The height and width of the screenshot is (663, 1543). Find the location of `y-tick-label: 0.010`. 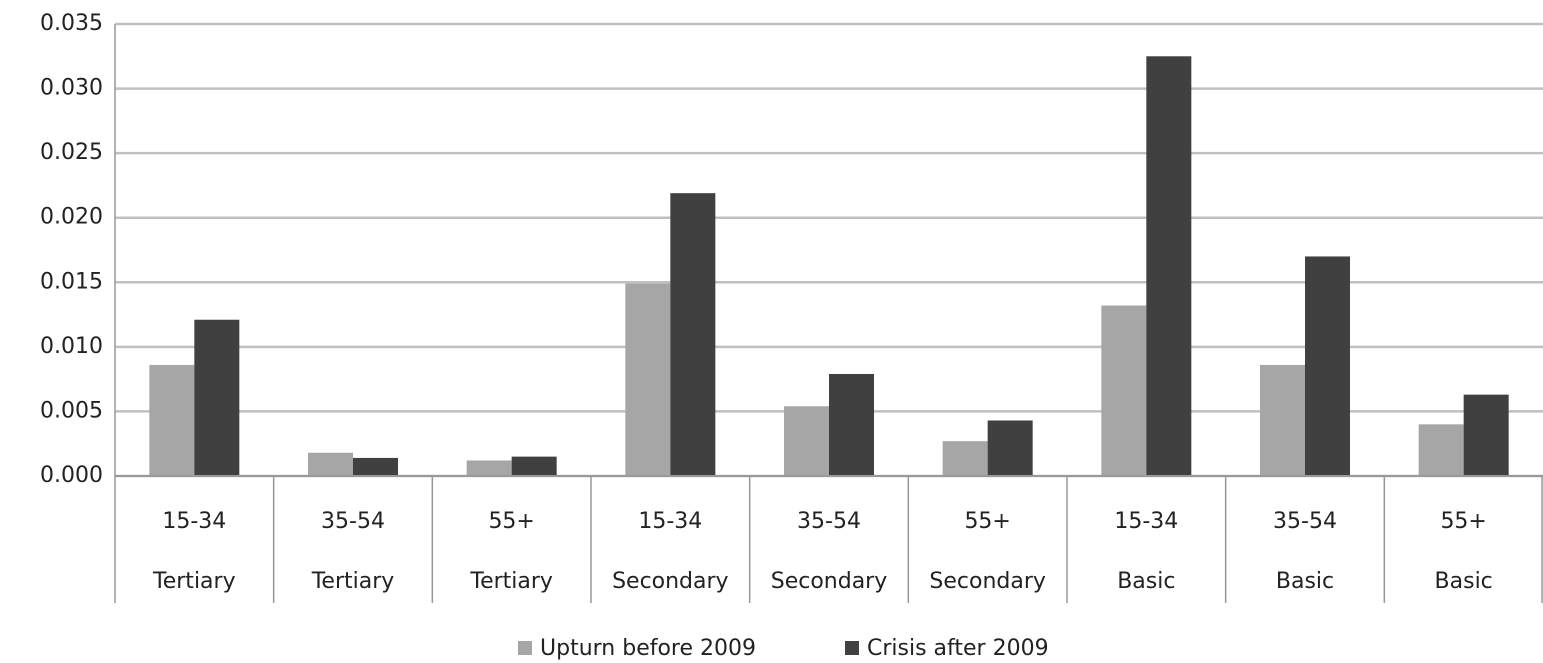

y-tick-label: 0.010 is located at coordinates (71, 346).